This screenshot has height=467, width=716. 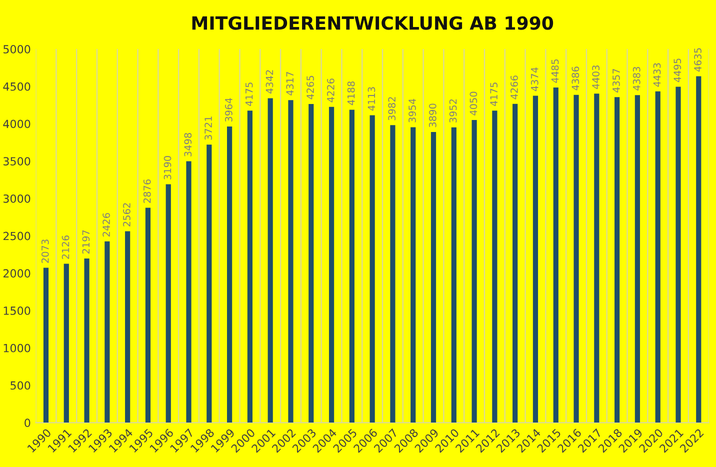 I want to click on y-tick-label: 500, so click(x=20, y=385).